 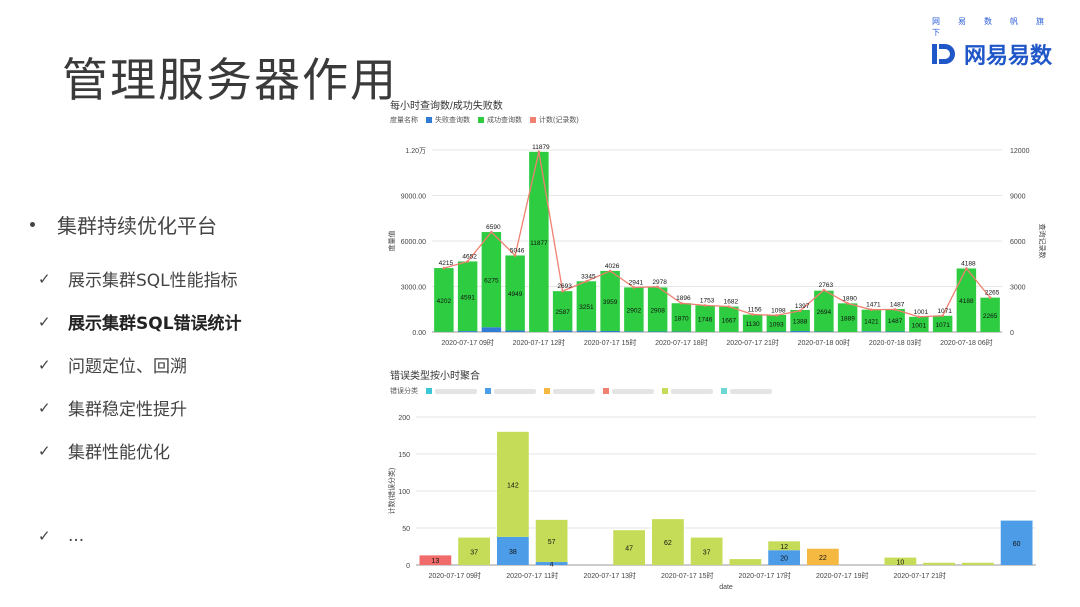 What do you see at coordinates (776, 324) in the screenshot?
I see `chart1-bar-label: 1093` at bounding box center [776, 324].